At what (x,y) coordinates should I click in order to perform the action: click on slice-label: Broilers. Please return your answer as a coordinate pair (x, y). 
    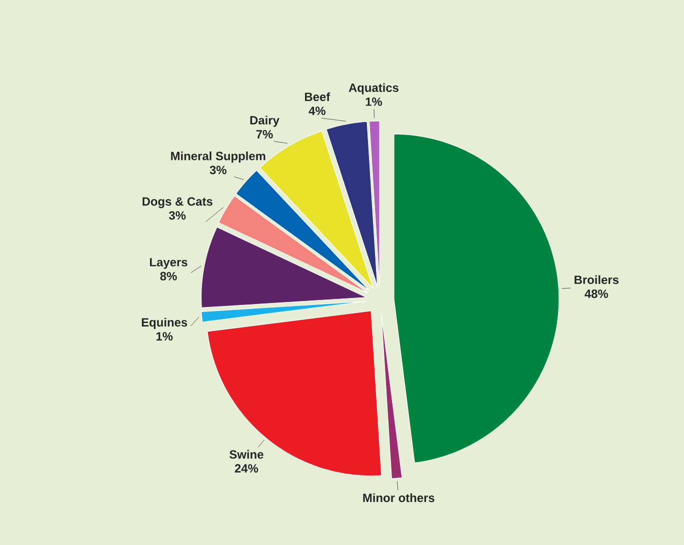
    Looking at the image, I should click on (596, 279).